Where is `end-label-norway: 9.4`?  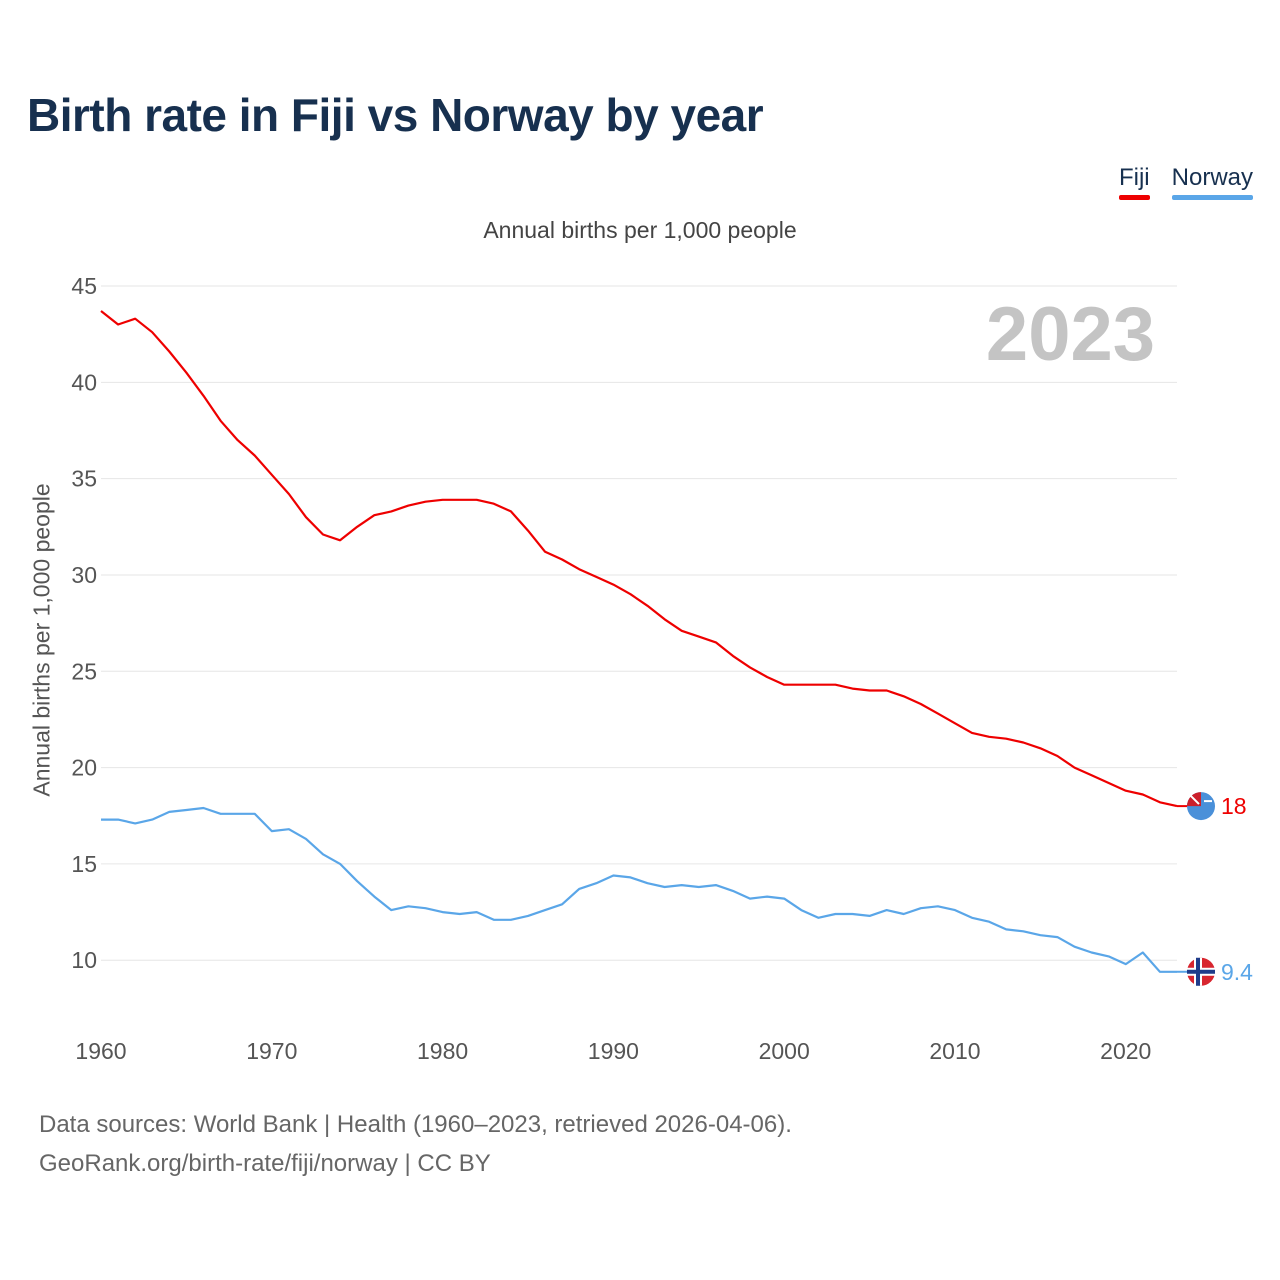
end-label-norway: 9.4 is located at coordinates (1237, 972).